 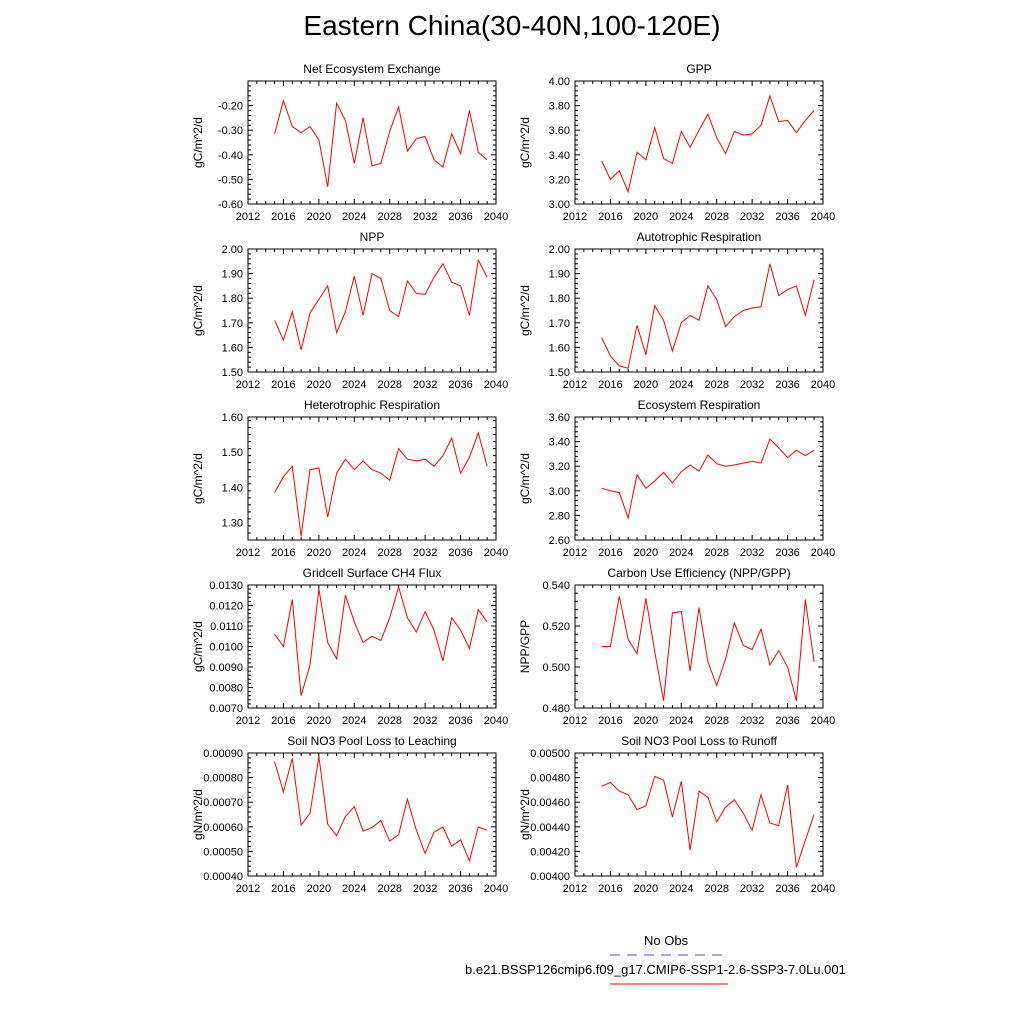 What do you see at coordinates (559, 82) in the screenshot?
I see `y-tick-label: 4.00` at bounding box center [559, 82].